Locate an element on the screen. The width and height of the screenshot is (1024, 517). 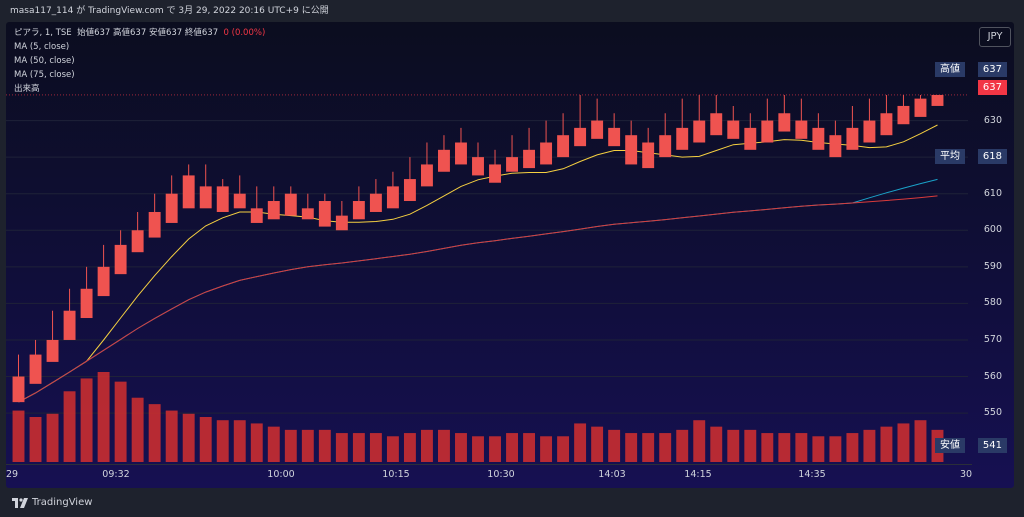
price-tick-label: 580 is located at coordinates (992, 303).